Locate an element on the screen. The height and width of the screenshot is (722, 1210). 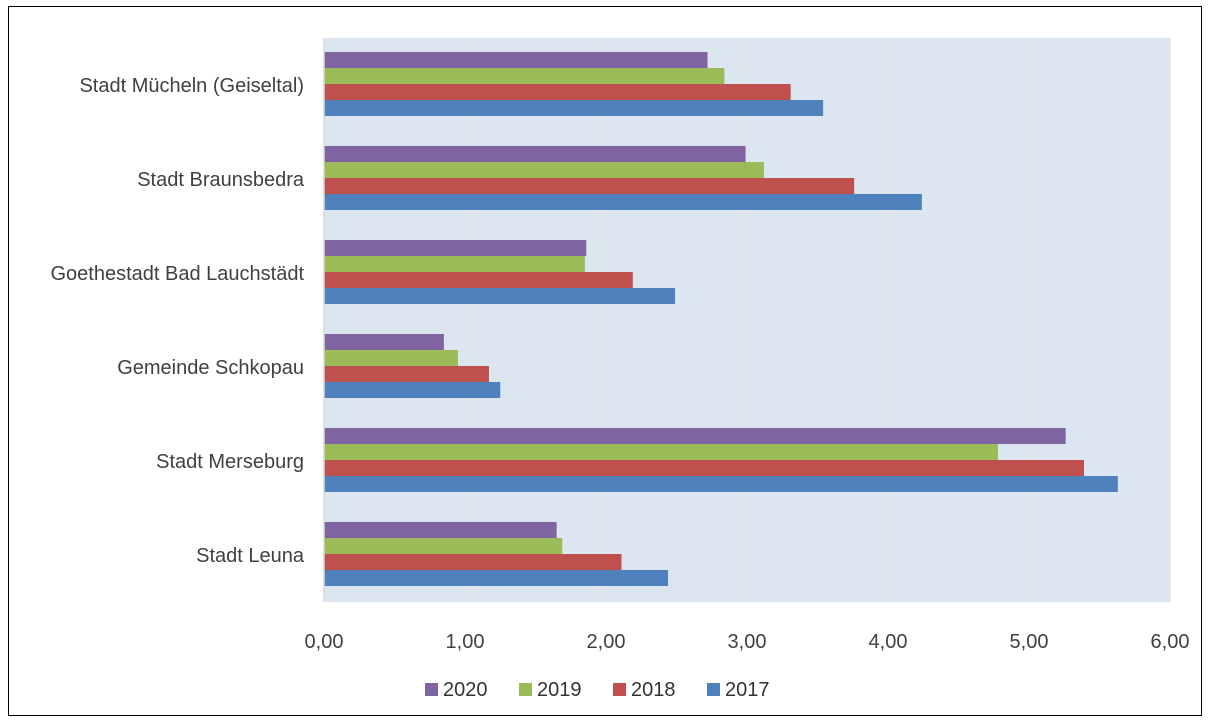
x-tick-label: 5,00 is located at coordinates (1029, 642).